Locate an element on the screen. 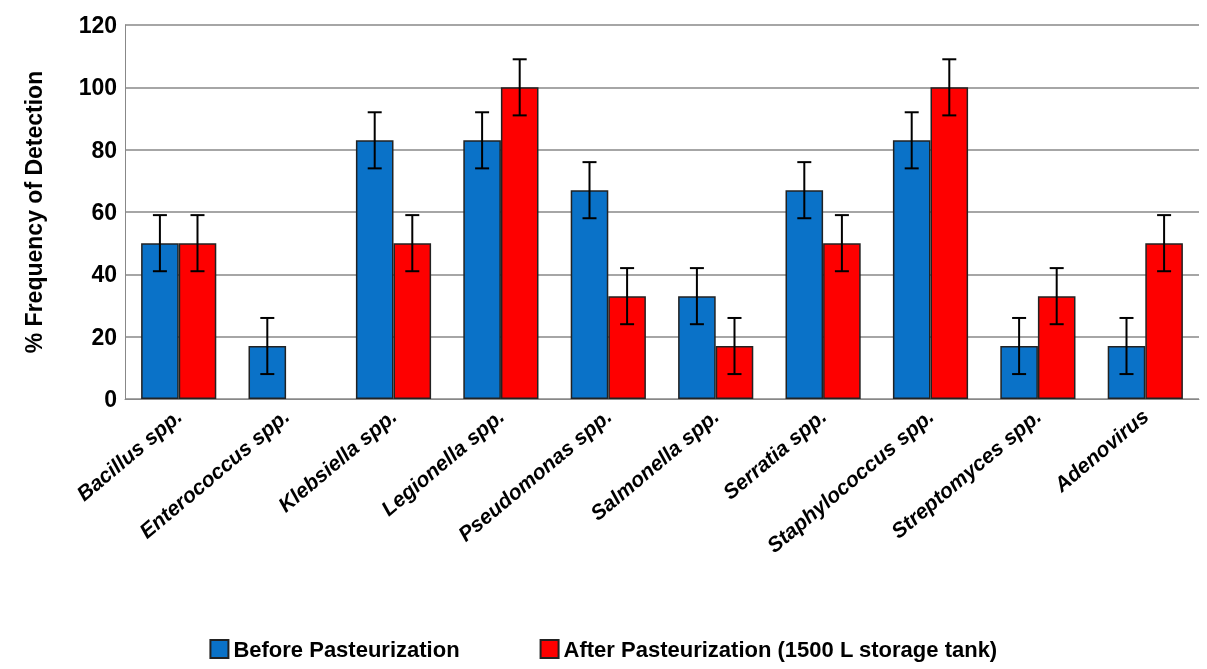 The image size is (1207, 669). legend-label: Before Pasteurization is located at coordinates (346, 649).